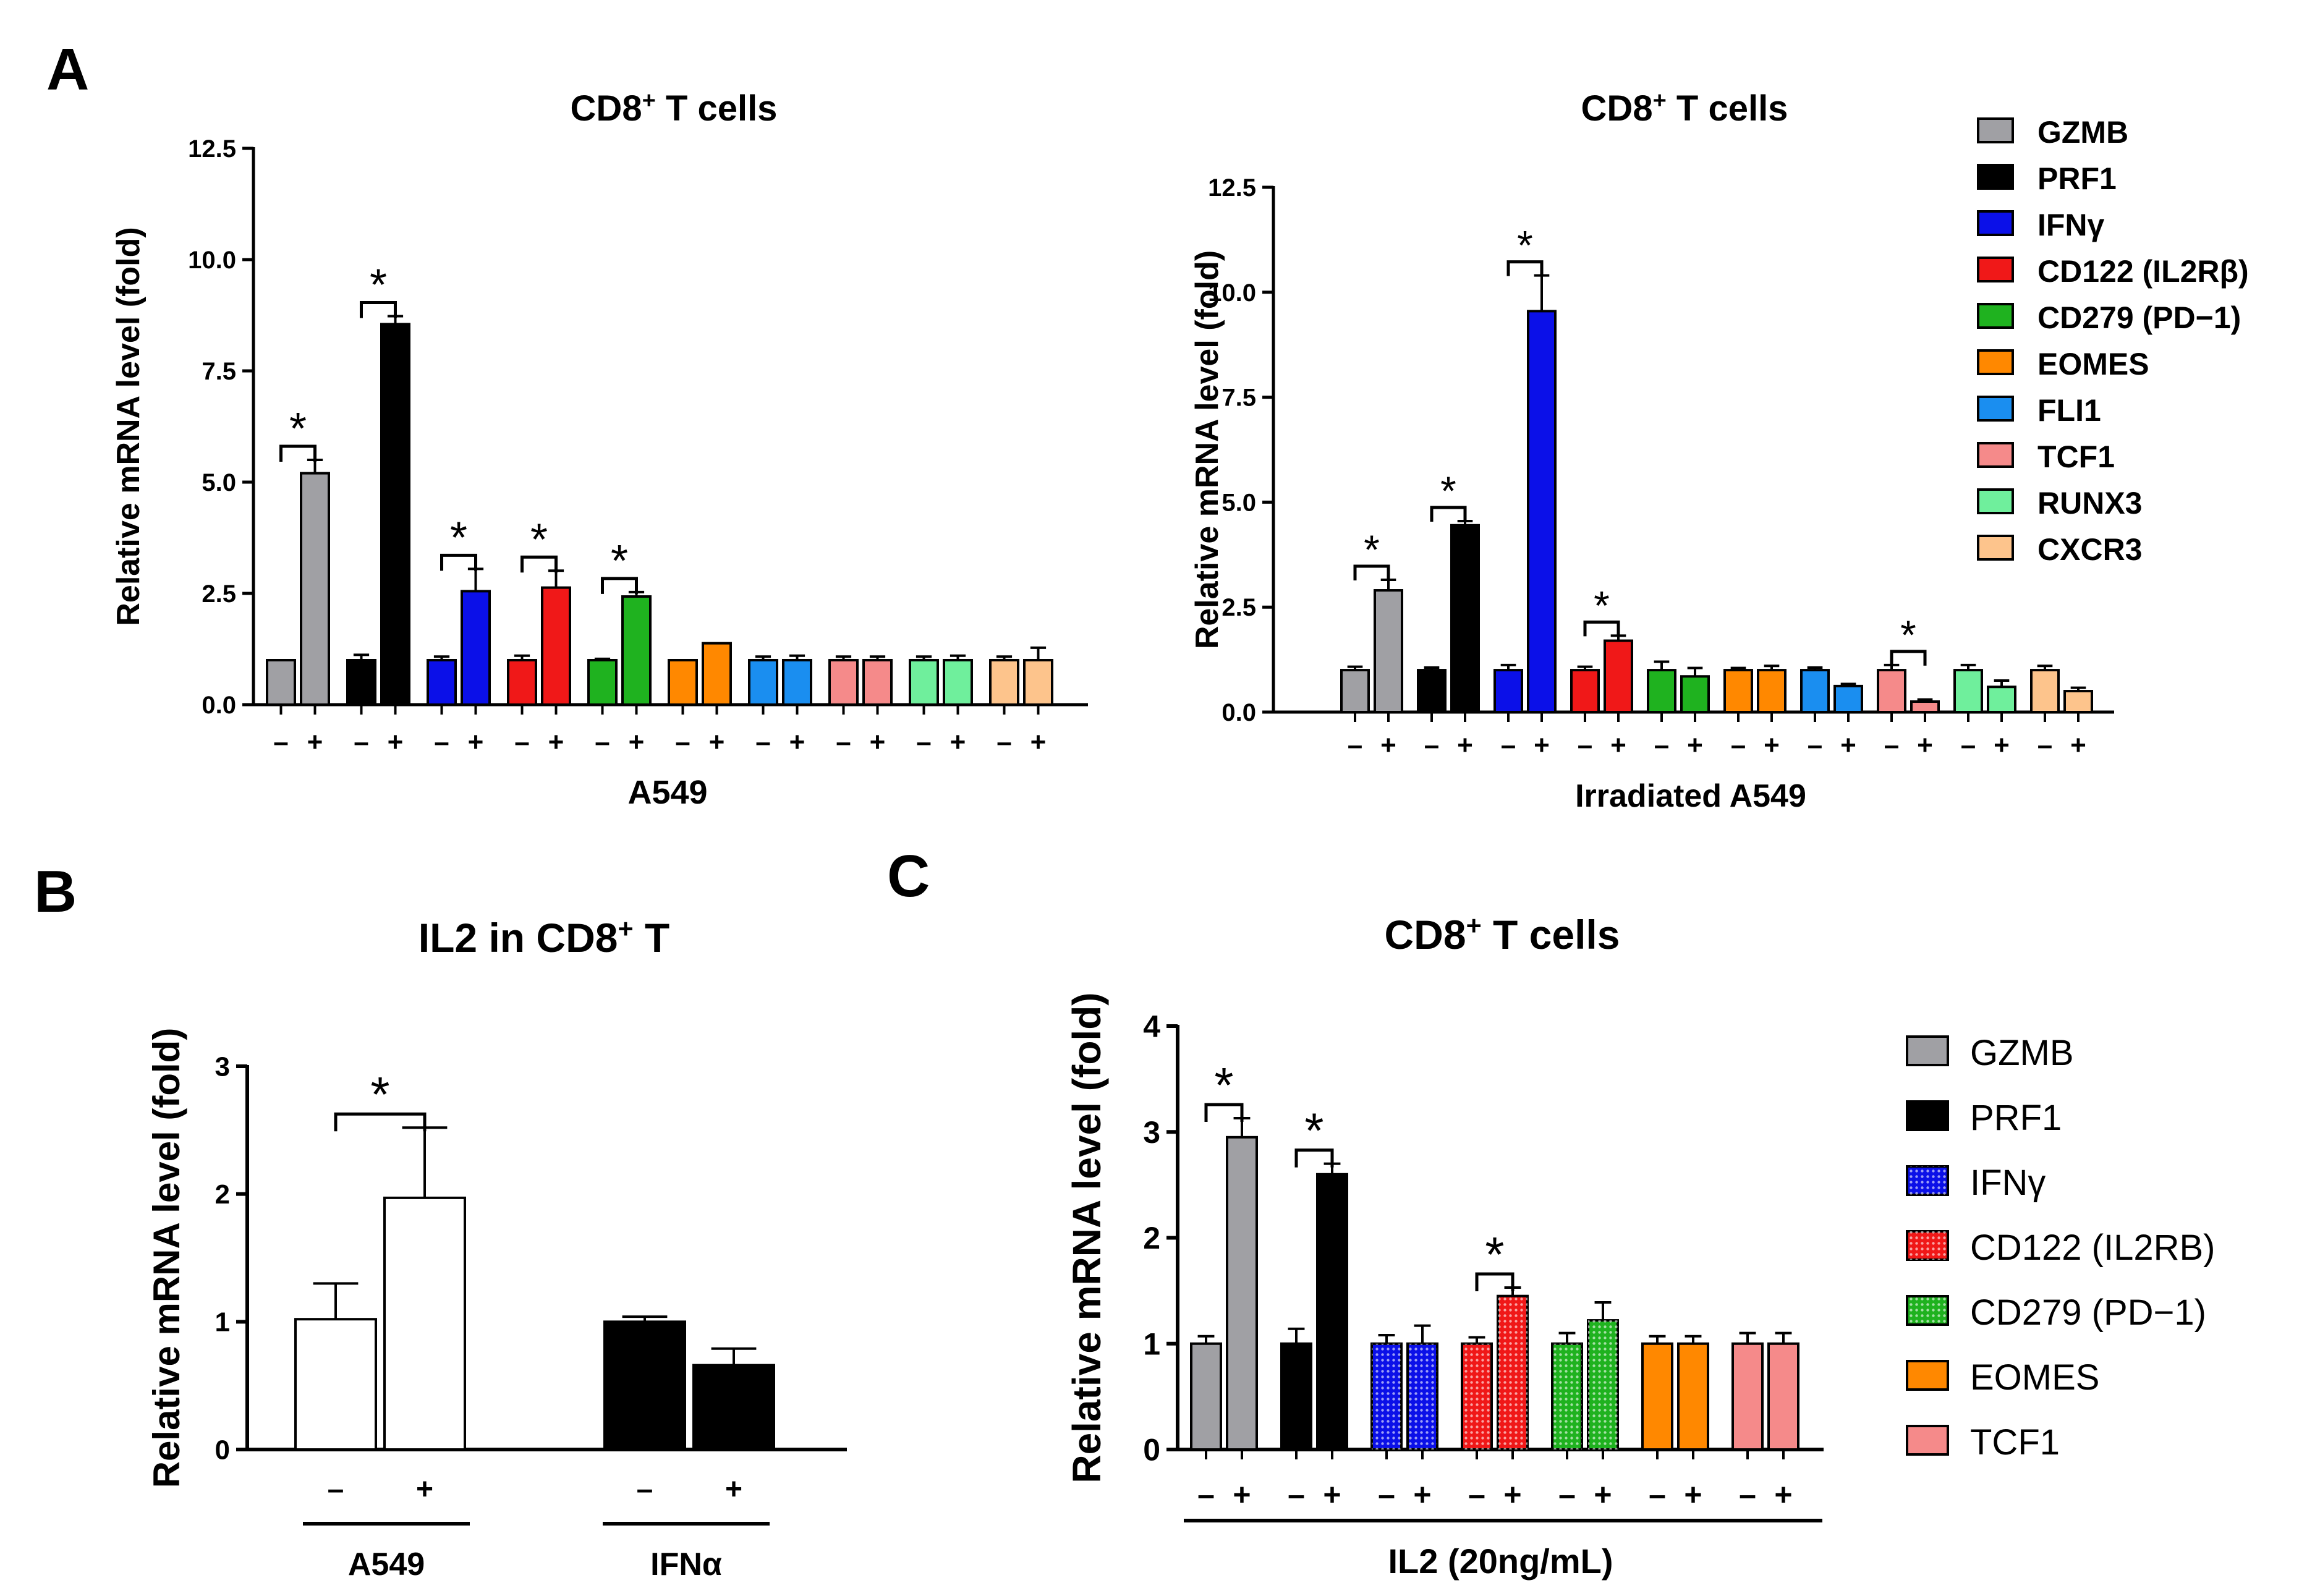 The image size is (2307, 1596). I want to click on bar-a549-minus, so click(335, 1384).